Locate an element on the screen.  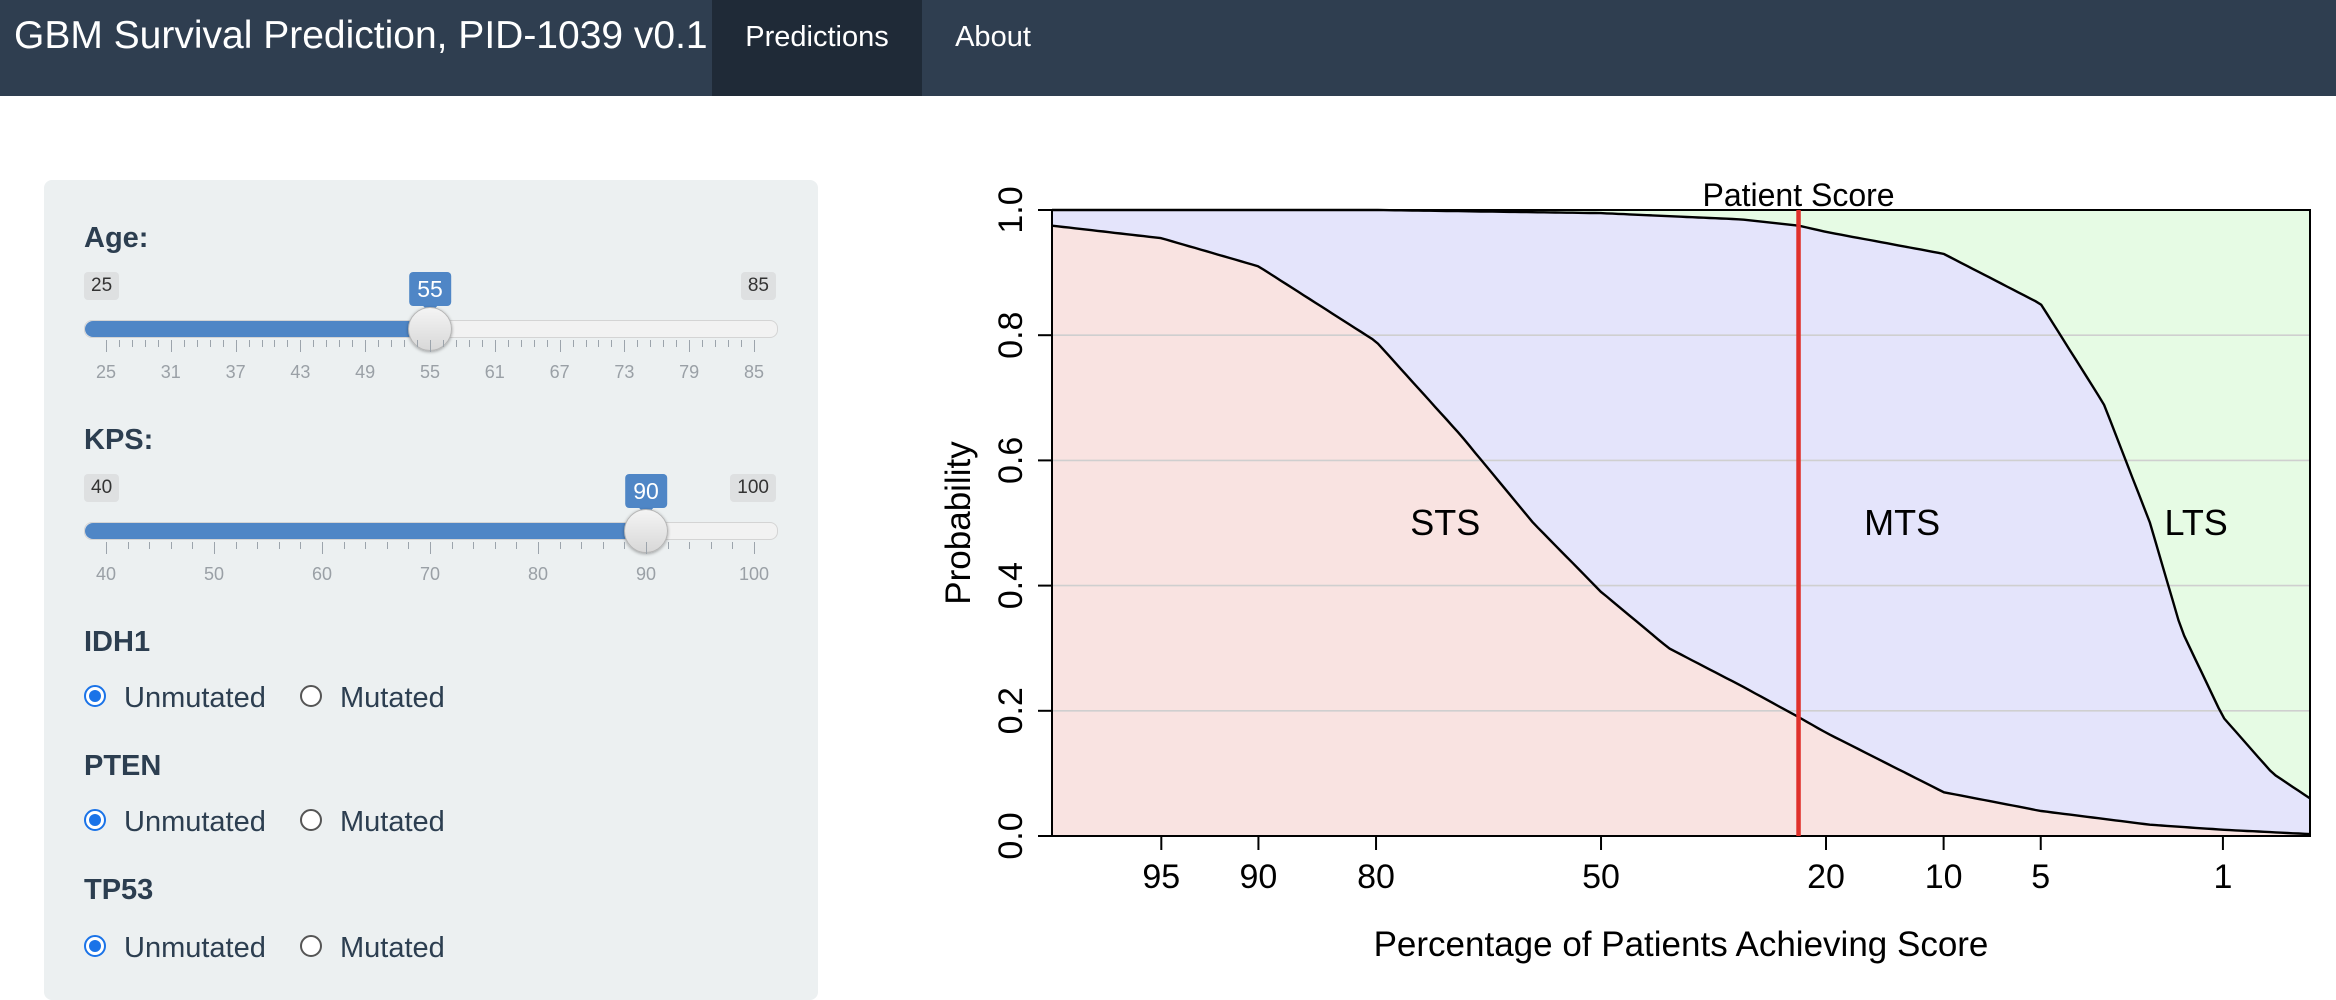
kps-tick-label: 40 is located at coordinates (106, 574).